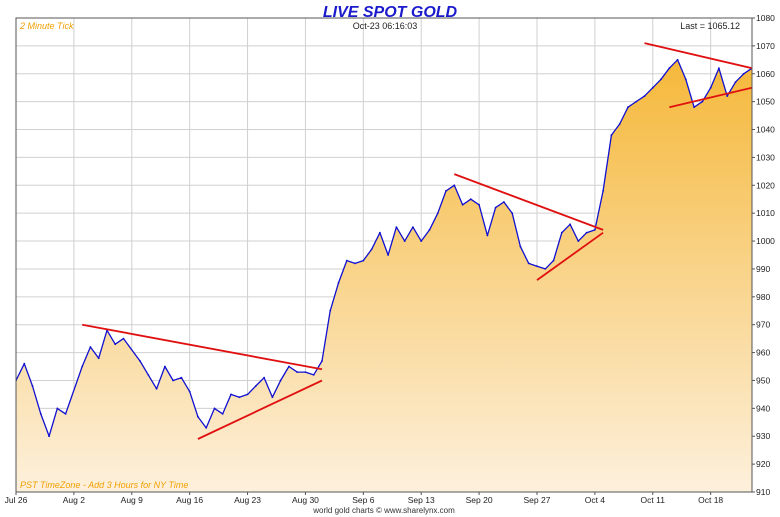 The width and height of the screenshot is (780, 517). Describe the element at coordinates (763, 408) in the screenshot. I see `y-tick-label: 940` at that location.